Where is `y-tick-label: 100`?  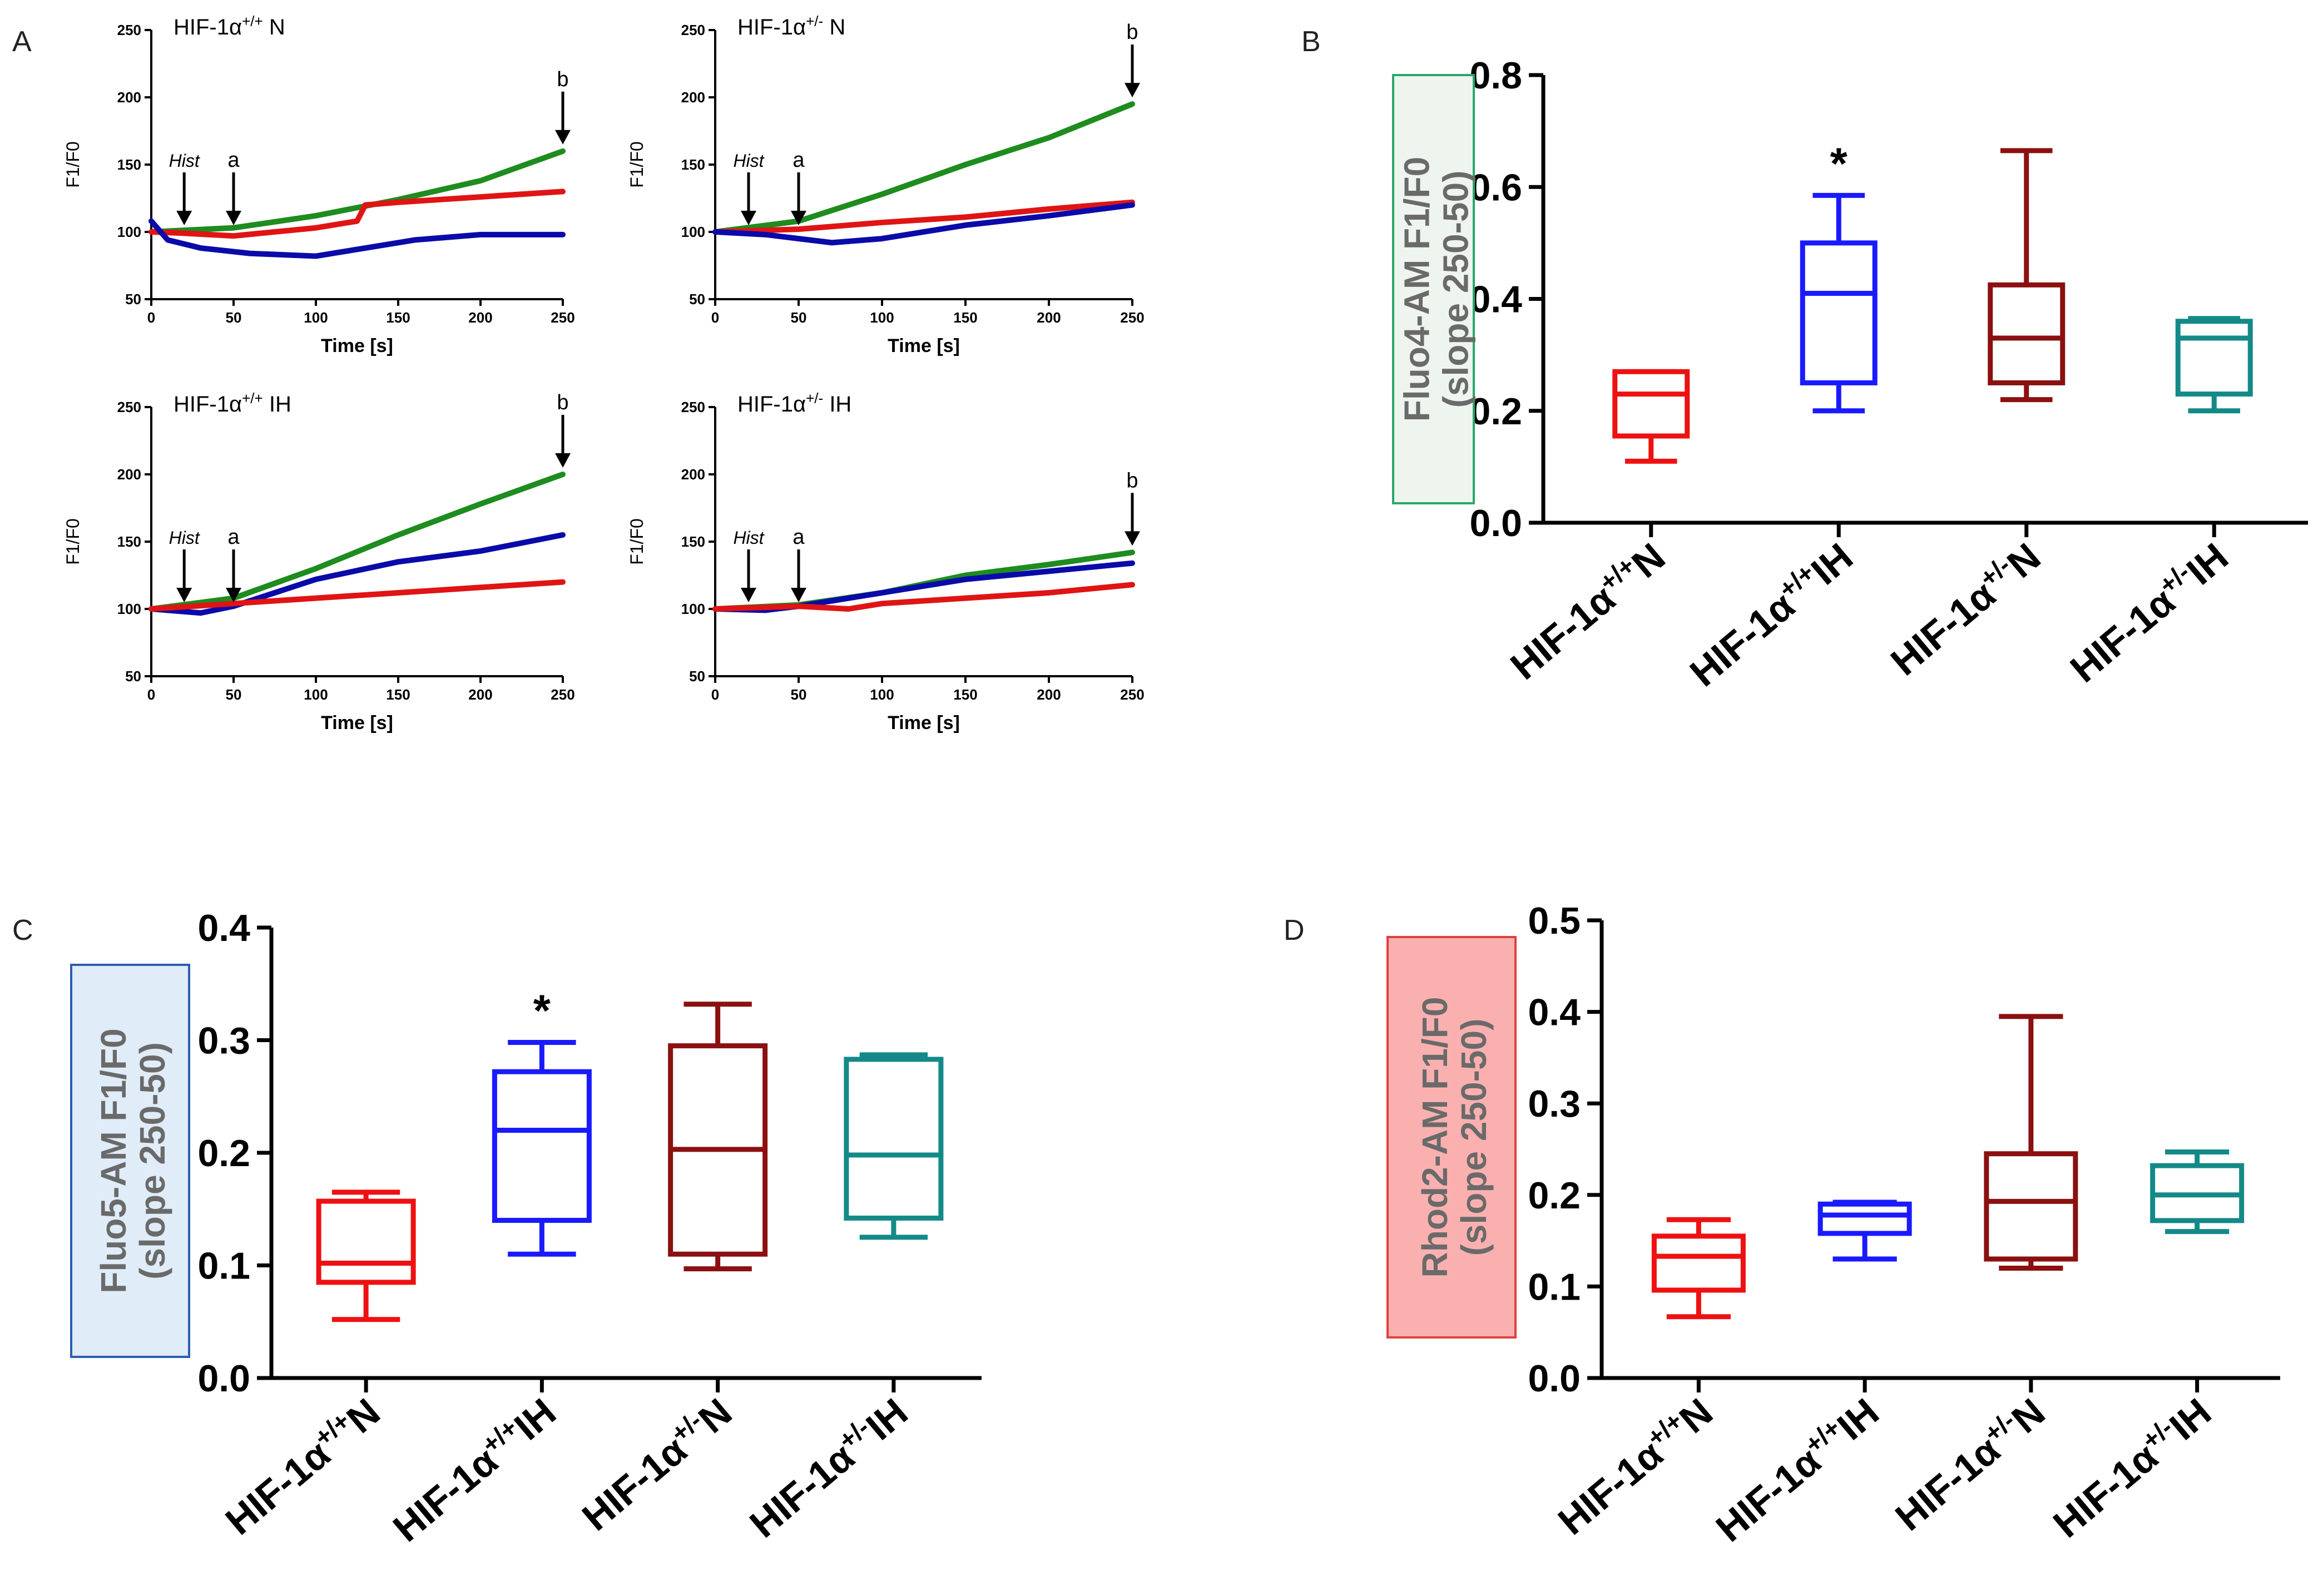
y-tick-label: 100 is located at coordinates (693, 232).